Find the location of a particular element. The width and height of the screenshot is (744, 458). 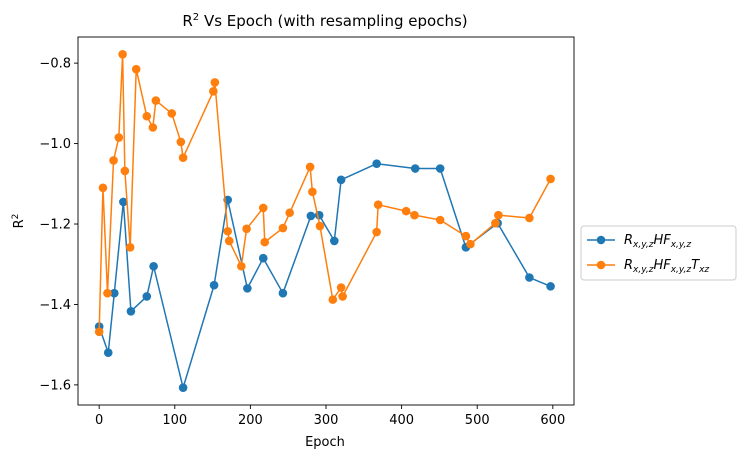

x-tick-label: 400 is located at coordinates (401, 420).